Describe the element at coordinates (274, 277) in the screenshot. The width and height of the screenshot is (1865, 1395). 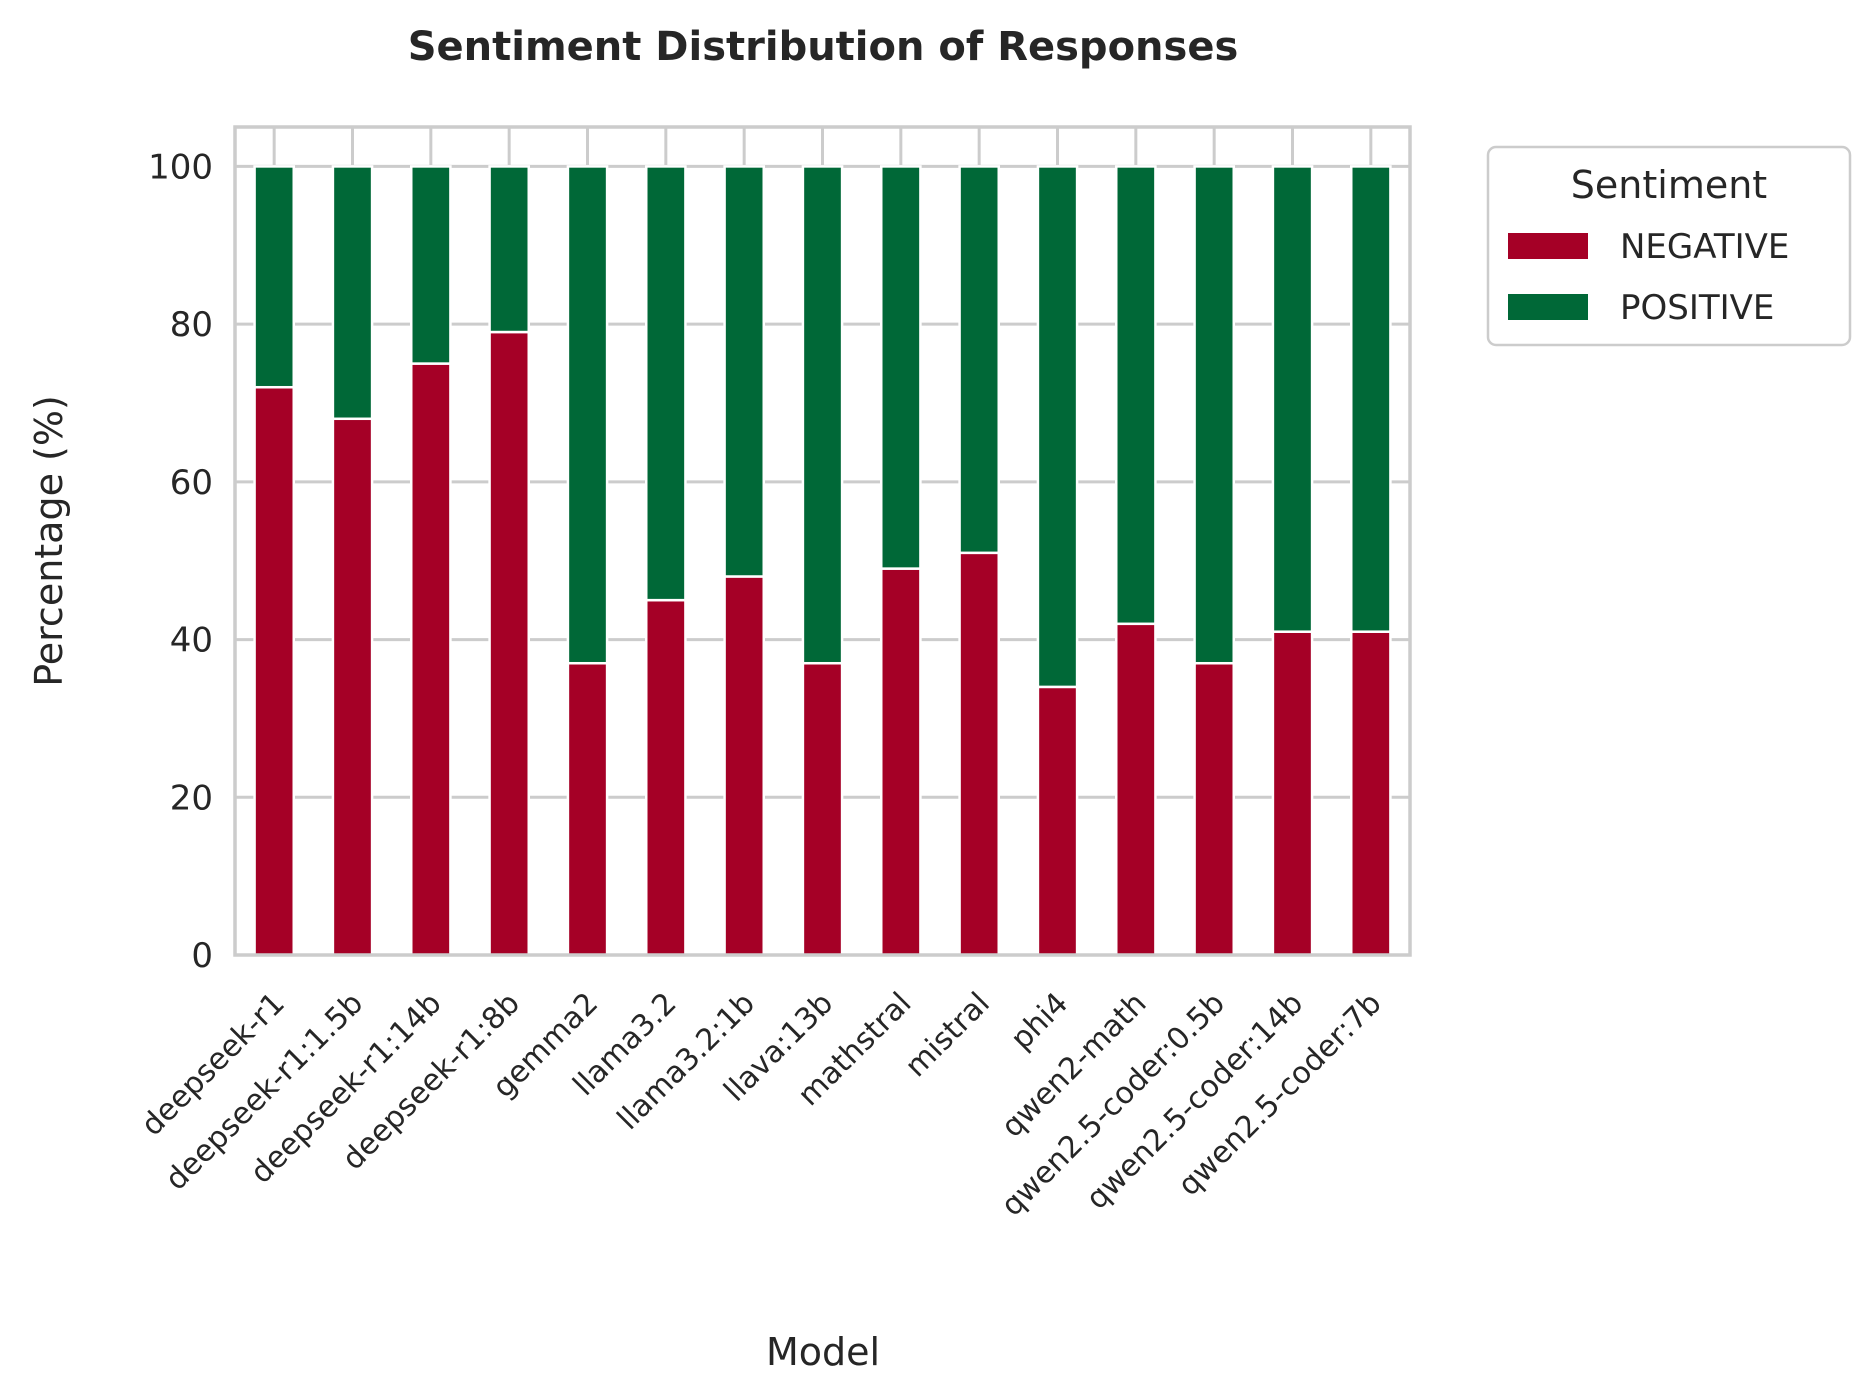
I see `bar-positive-deepseek-r1` at that location.